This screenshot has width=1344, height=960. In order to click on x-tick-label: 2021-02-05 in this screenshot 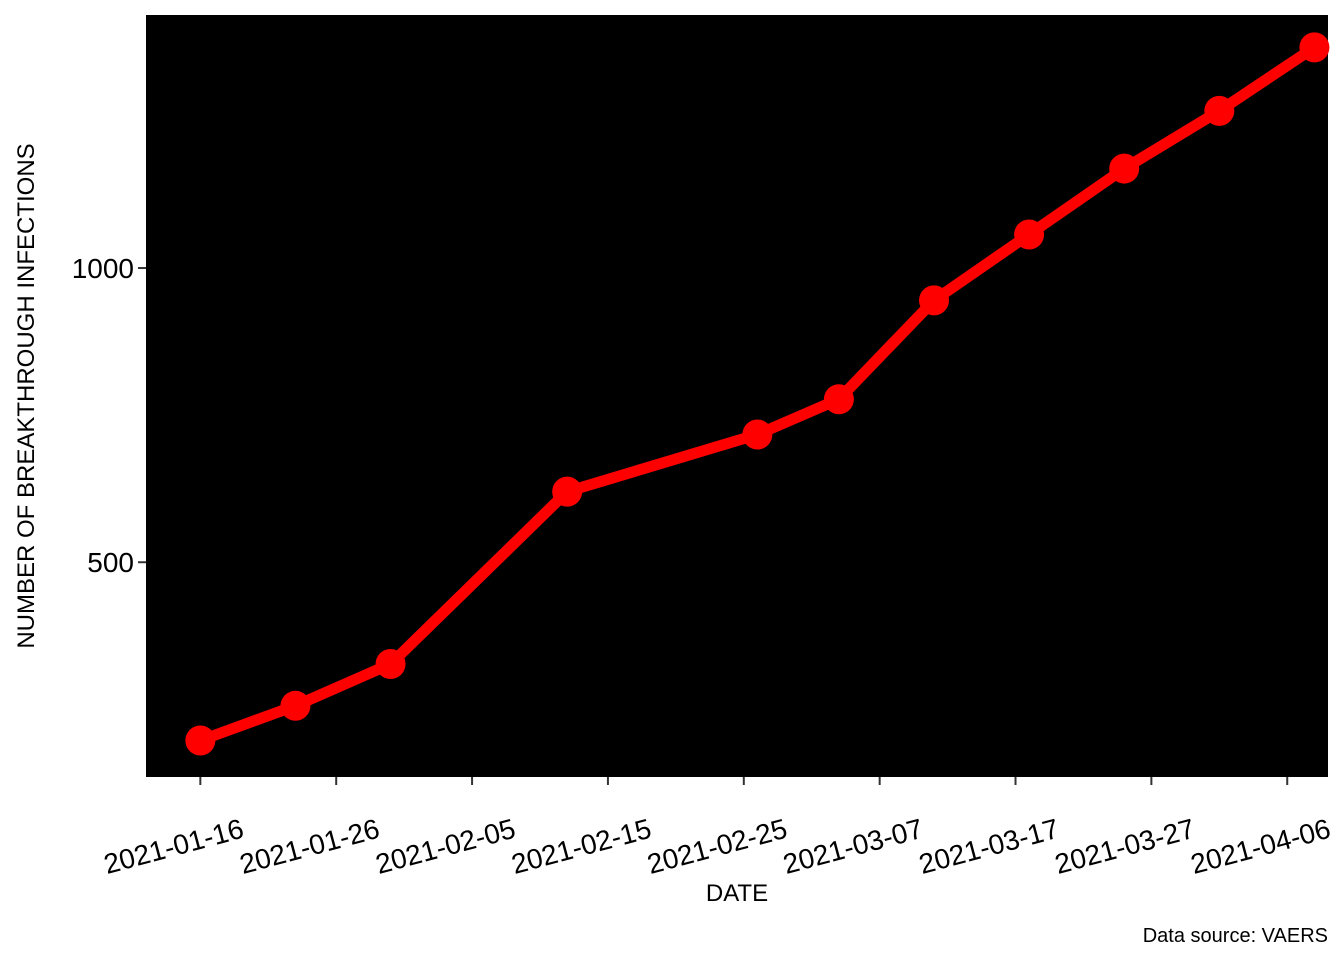, I will do `click(445, 846)`.